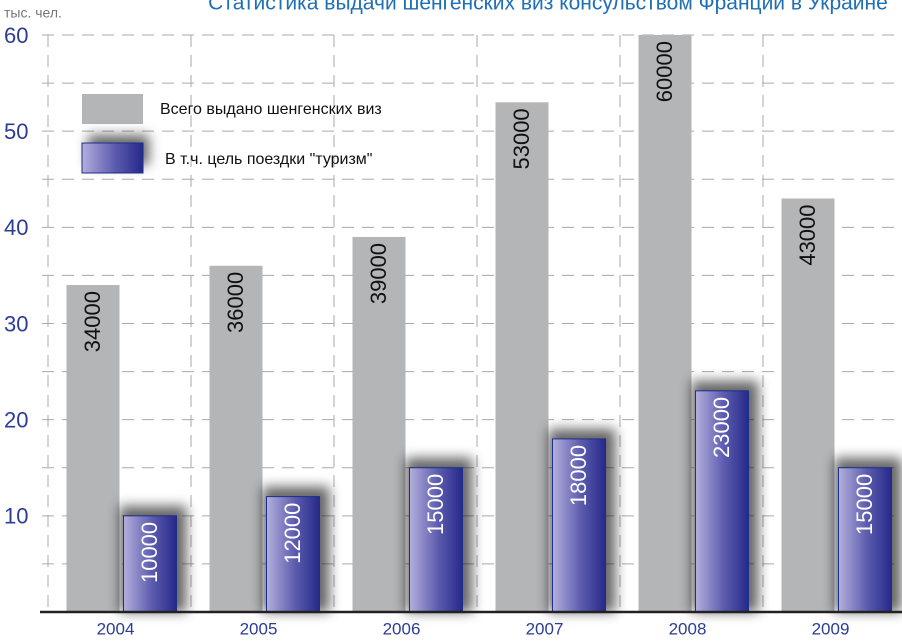 Image resolution: width=902 pixels, height=641 pixels. I want to click on value-label: 34000, so click(92, 321).